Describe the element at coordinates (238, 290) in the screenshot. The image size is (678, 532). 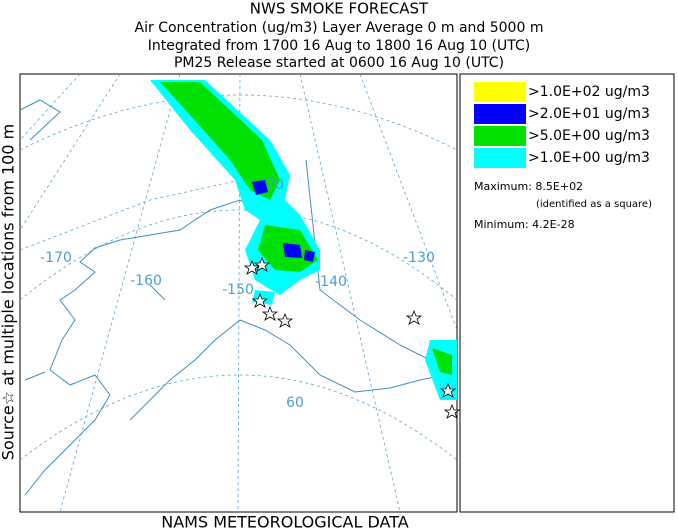
I see `longitude-label: -150` at that location.